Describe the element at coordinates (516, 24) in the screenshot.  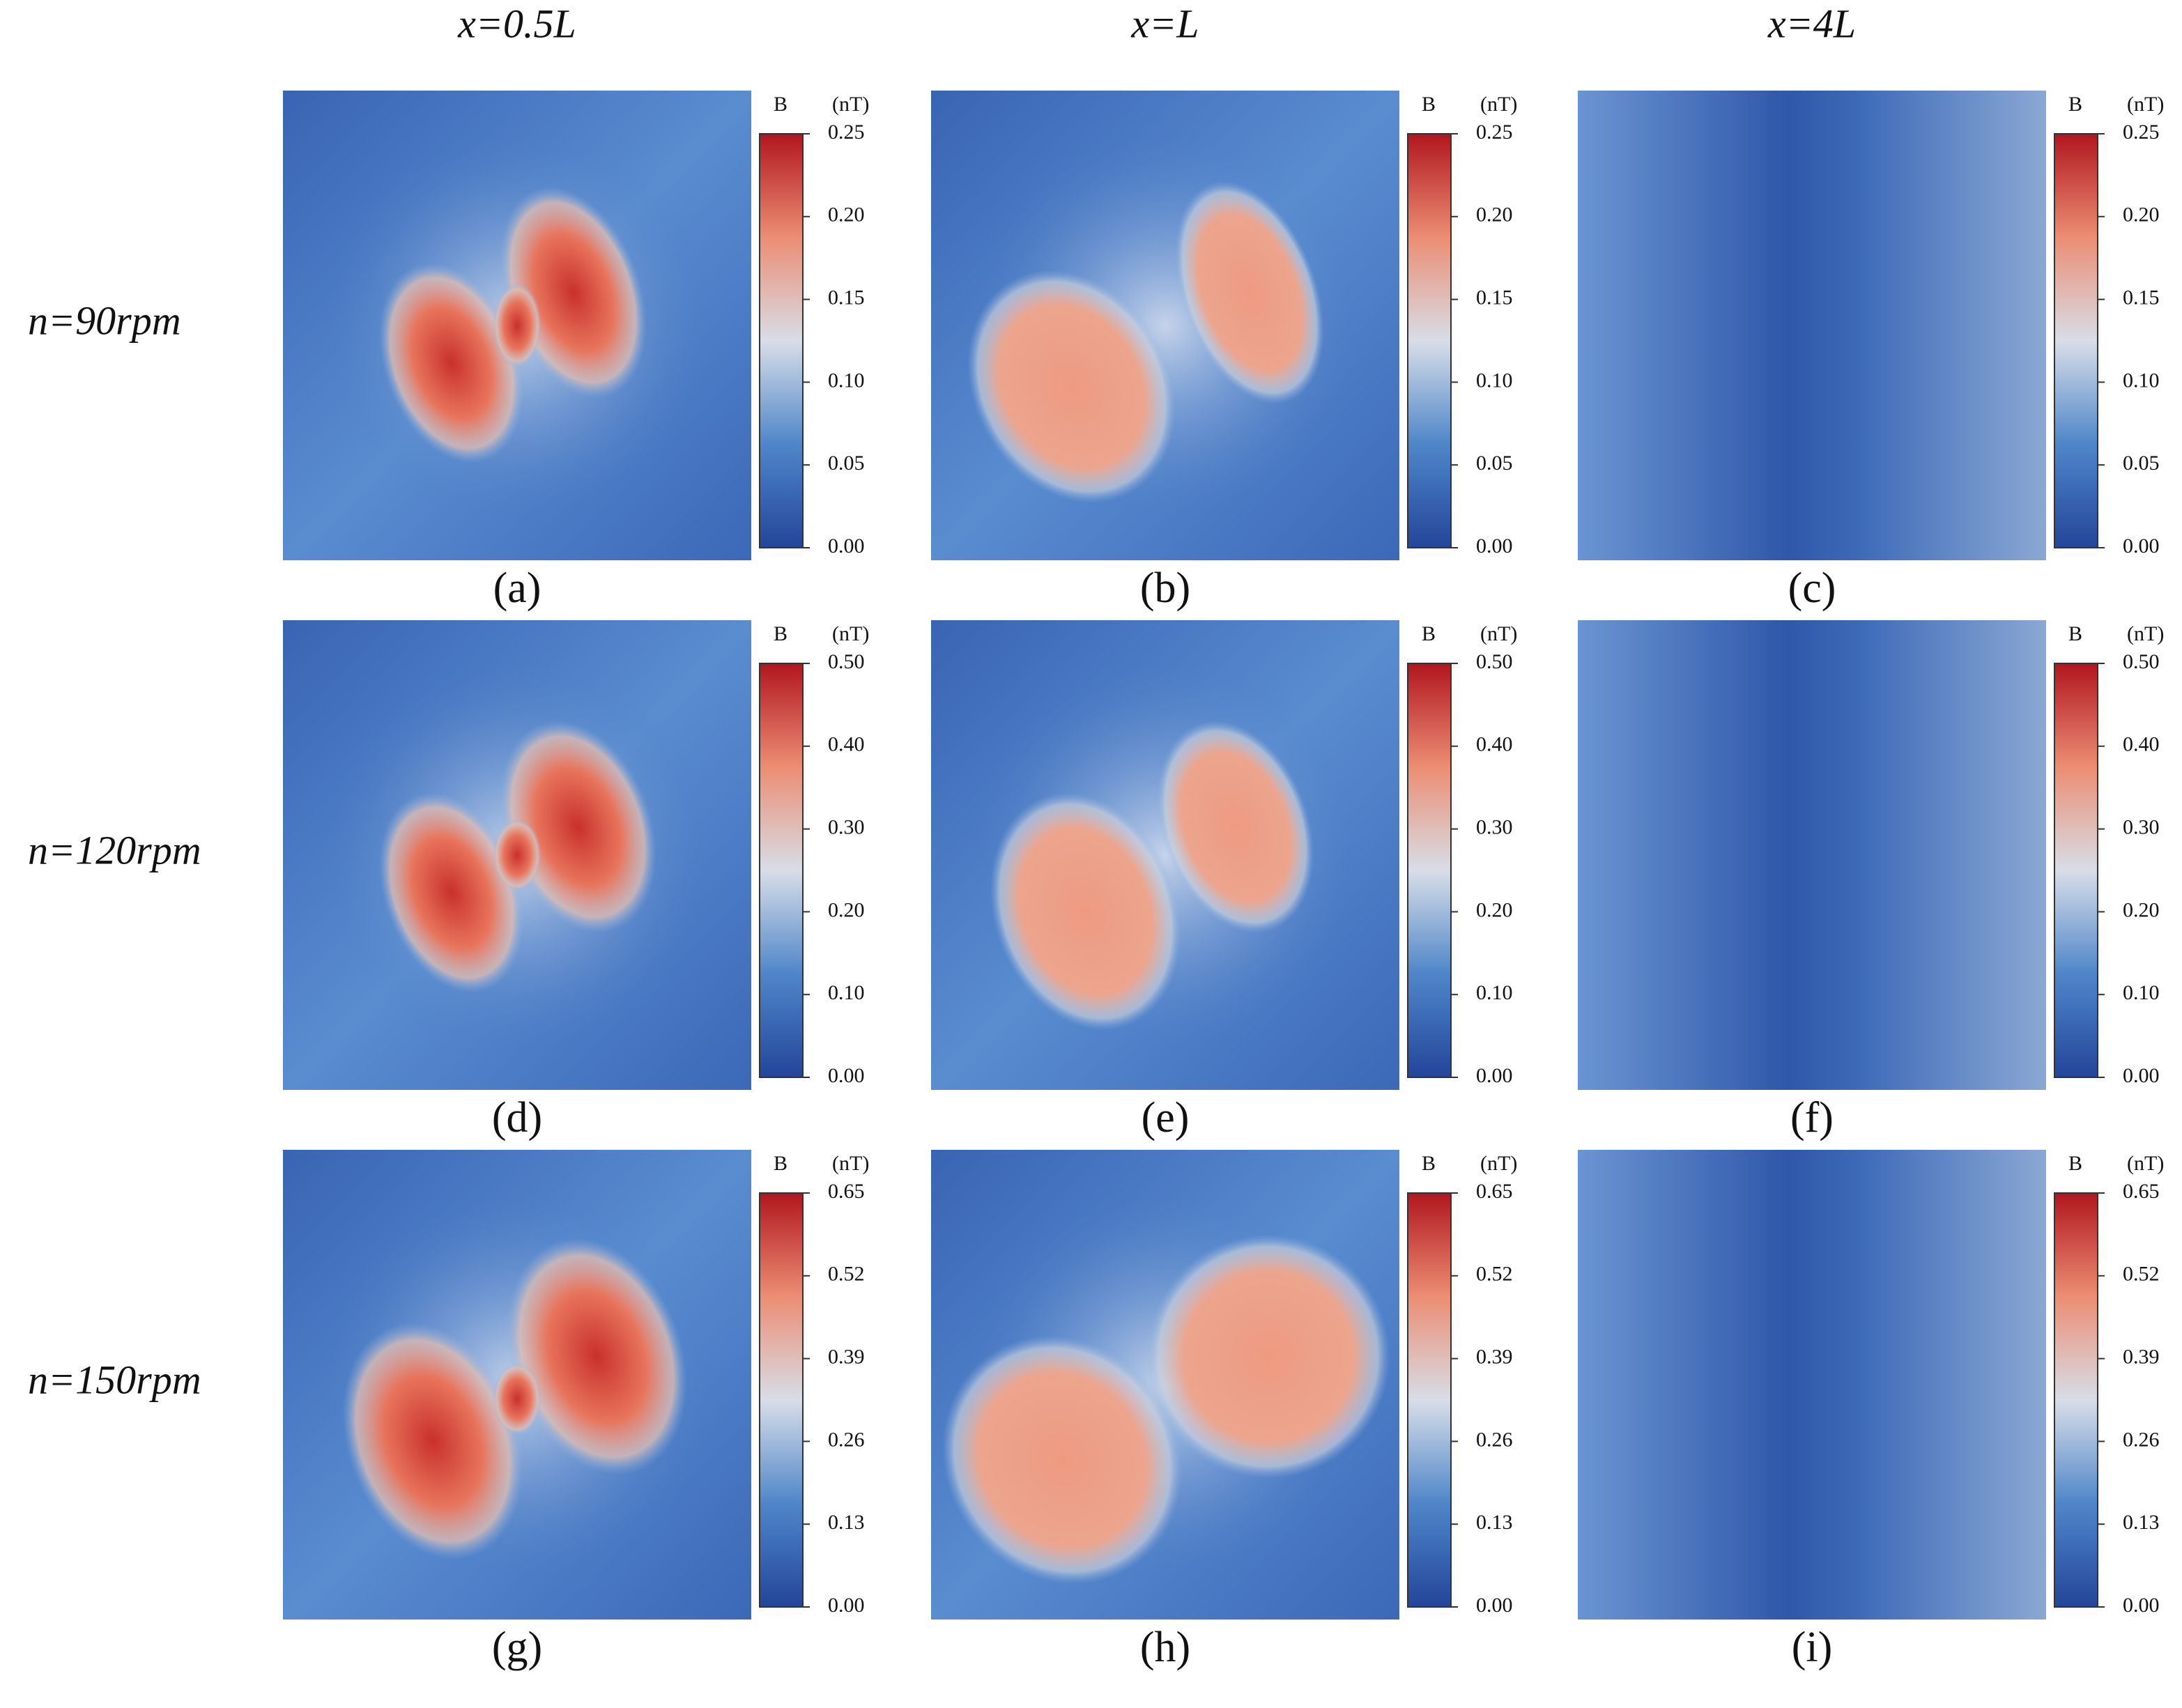
I see `column-title: x=0.5L` at that location.